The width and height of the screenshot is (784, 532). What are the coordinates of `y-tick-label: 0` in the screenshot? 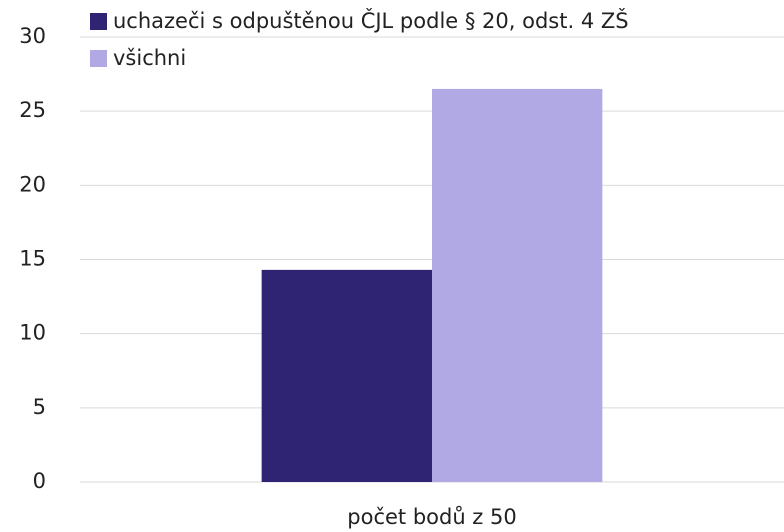 It's located at (39, 481).